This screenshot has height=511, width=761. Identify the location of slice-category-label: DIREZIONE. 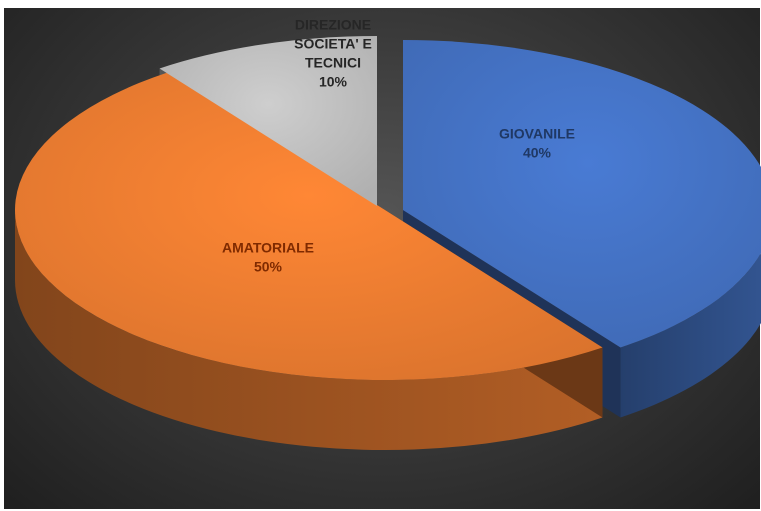
(333, 25).